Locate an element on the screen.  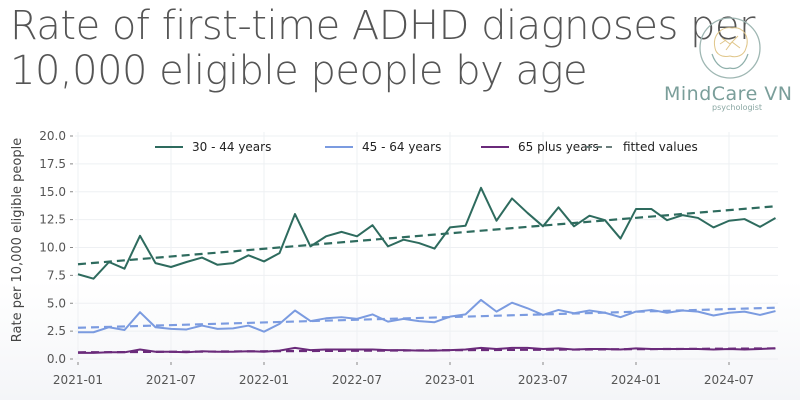
legend-label: 65 plus years is located at coordinates (558, 147).